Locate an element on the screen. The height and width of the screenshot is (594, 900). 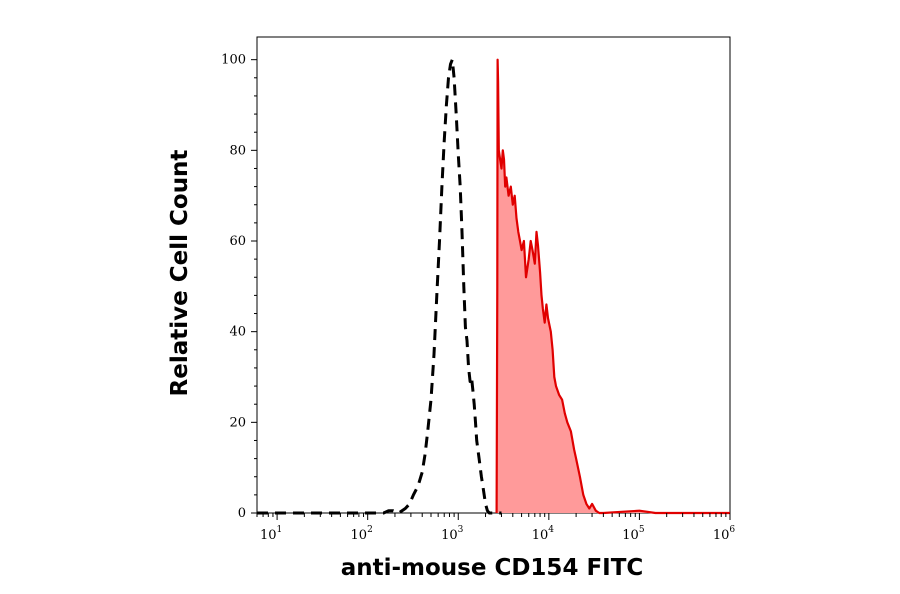
y-tick-label: 100 is located at coordinates (233, 60).